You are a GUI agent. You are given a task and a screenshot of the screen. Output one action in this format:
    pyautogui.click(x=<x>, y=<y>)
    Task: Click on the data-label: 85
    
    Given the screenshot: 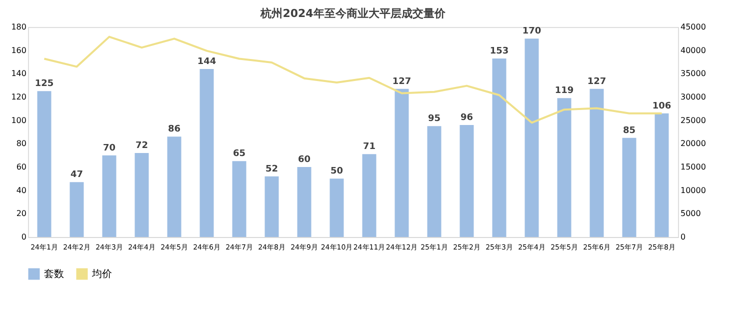 What is the action you would take?
    pyautogui.click(x=629, y=131)
    